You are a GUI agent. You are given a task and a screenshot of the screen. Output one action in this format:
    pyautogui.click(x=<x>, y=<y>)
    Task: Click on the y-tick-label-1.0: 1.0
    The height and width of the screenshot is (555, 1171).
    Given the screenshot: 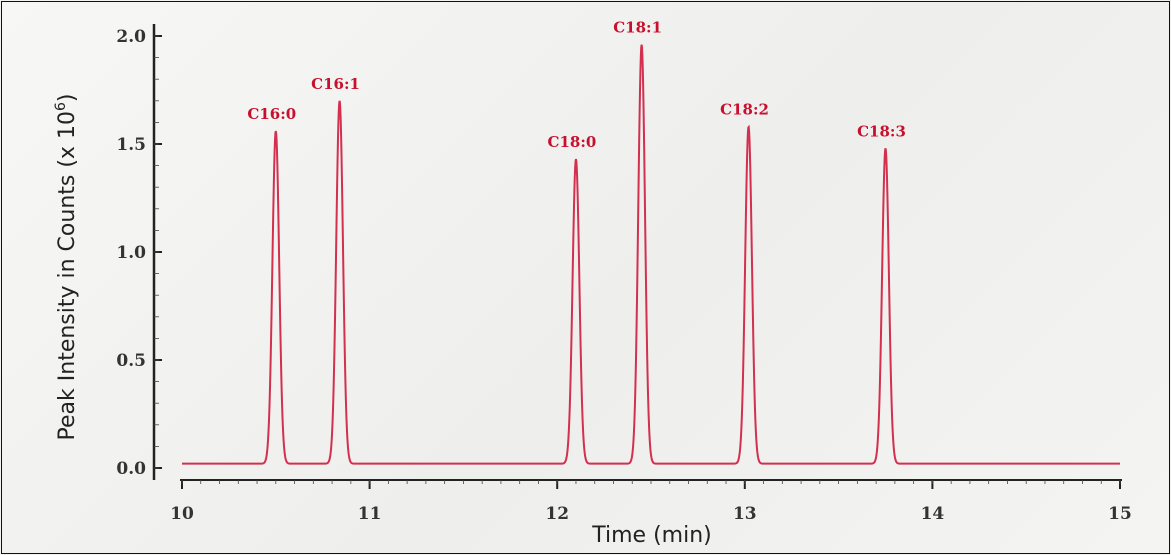 What is the action you would take?
    pyautogui.click(x=131, y=253)
    